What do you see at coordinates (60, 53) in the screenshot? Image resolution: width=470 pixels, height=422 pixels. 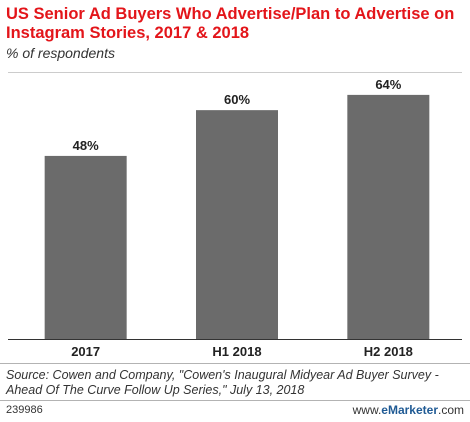 I see `chart-subtitle: % of respondents` at bounding box center [60, 53].